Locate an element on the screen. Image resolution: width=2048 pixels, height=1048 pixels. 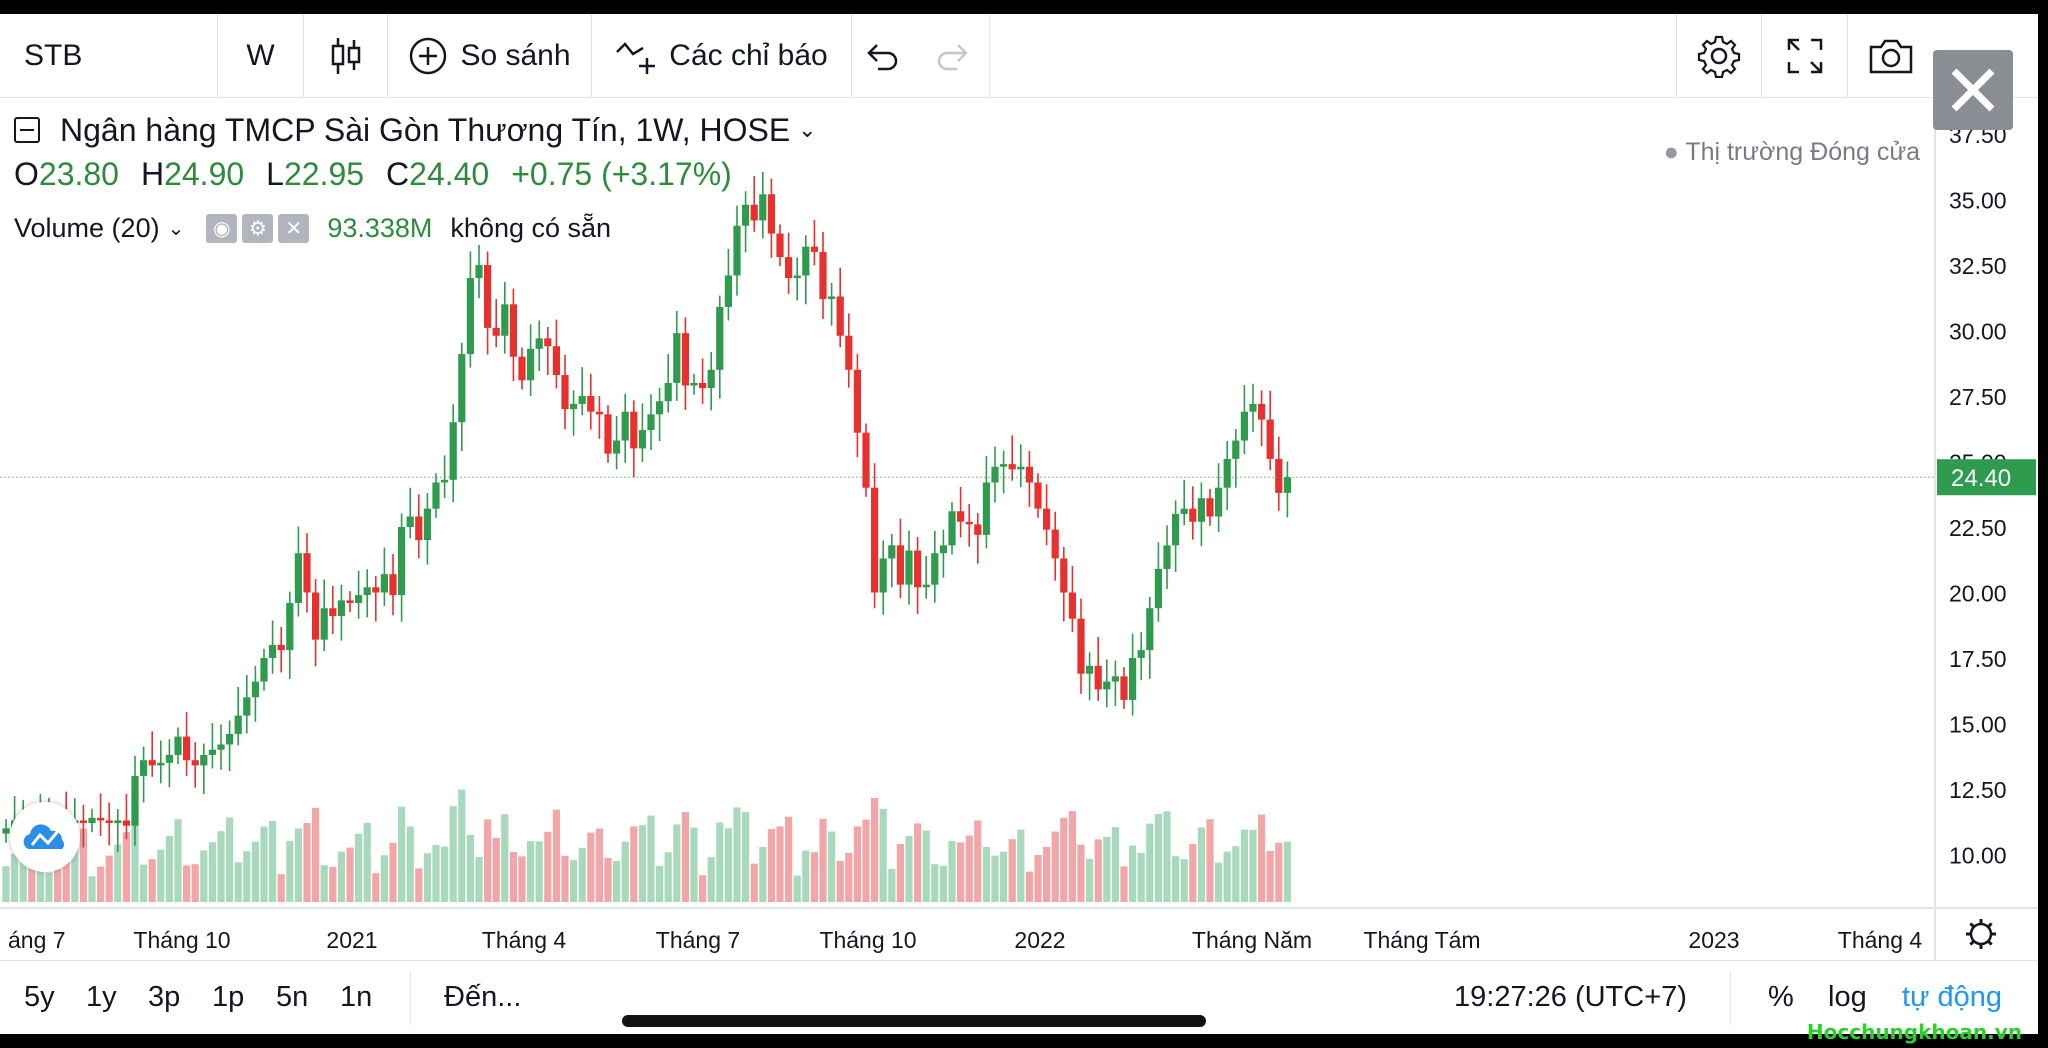
range-1y: 1y is located at coordinates (101, 997).